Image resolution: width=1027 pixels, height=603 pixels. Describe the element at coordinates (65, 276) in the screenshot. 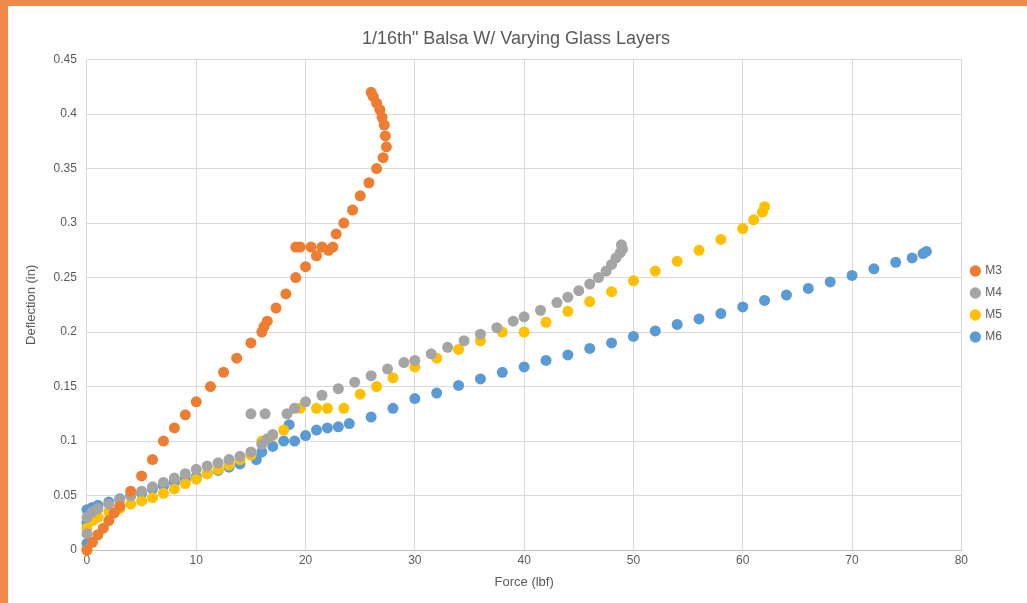

I see `y-tick-label: 0.25` at that location.